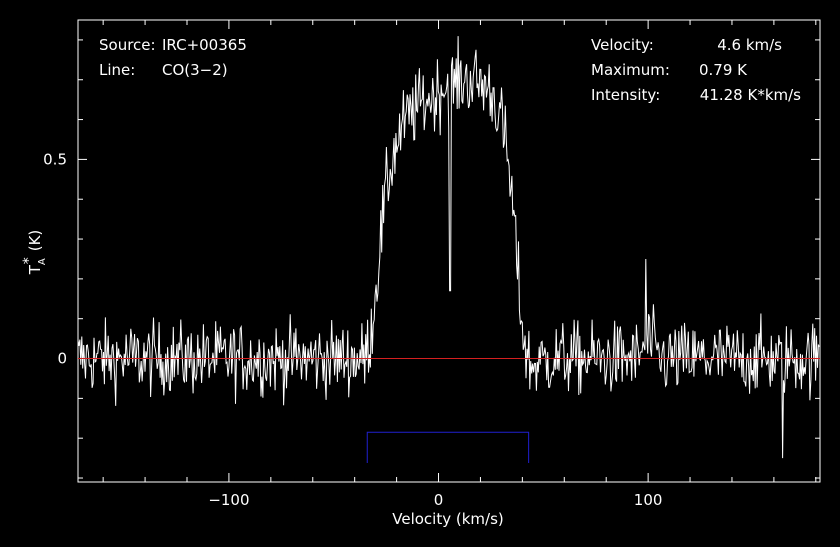 The image size is (840, 547). What do you see at coordinates (35, 269) in the screenshot?
I see `y-axis-label-main: T` at bounding box center [35, 269].